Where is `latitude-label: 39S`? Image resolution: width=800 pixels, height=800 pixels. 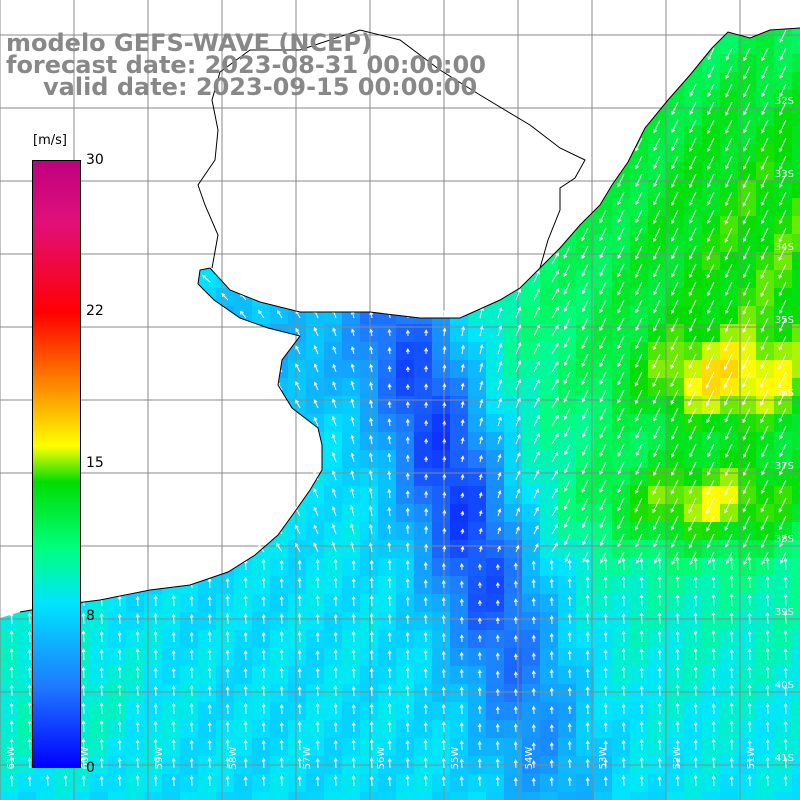
latitude-label: 39S is located at coordinates (784, 612).